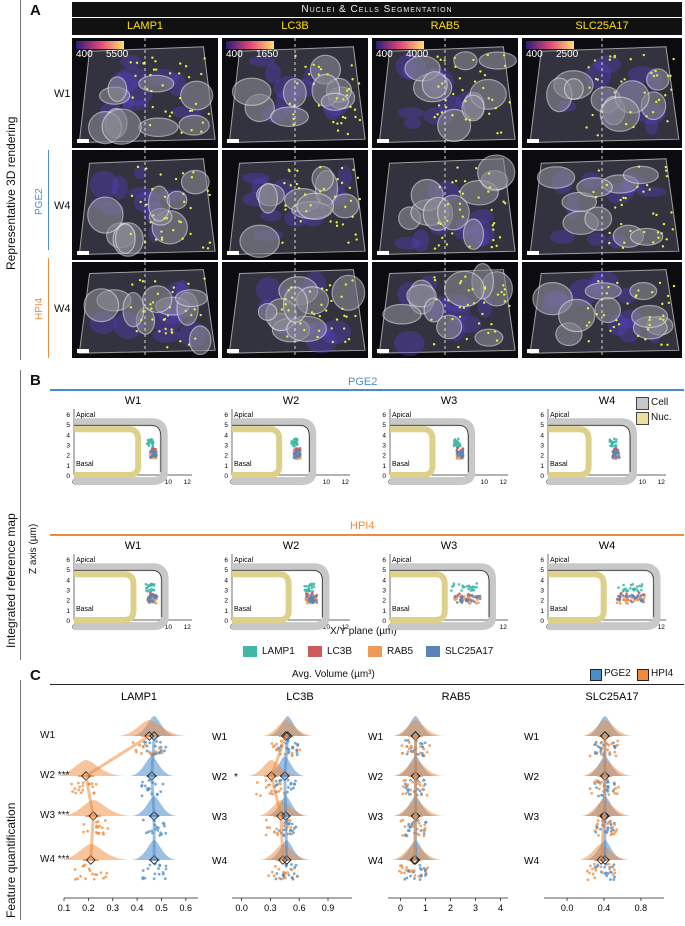 Image resolution: width=685 pixels, height=926 pixels. I want to click on z-tick-label: 6, so click(68, 560).